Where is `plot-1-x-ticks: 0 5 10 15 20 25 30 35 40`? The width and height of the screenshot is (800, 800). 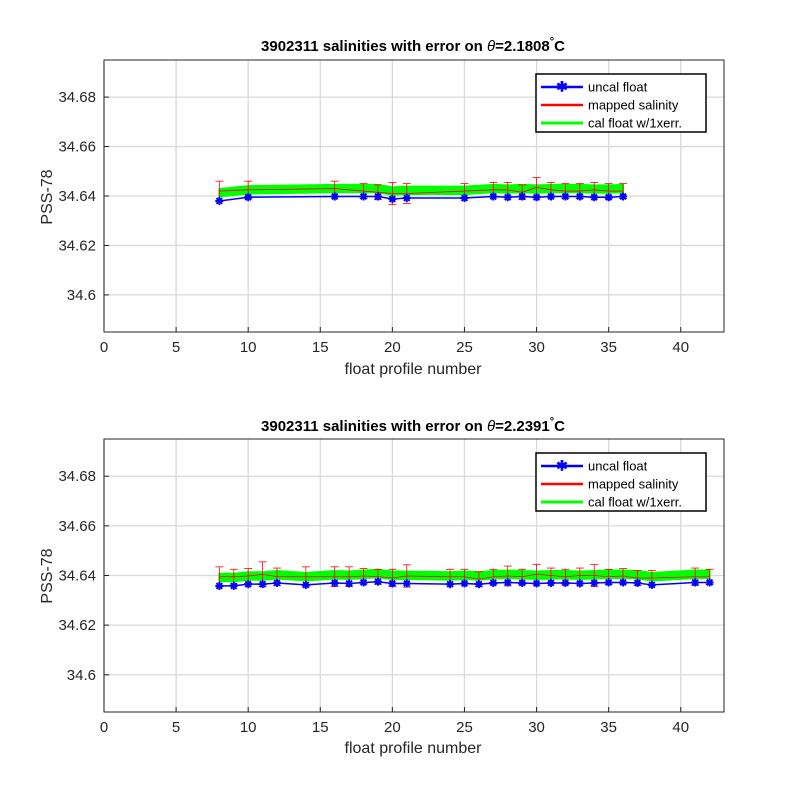 plot-1-x-ticks: 0 5 10 15 20 25 30 35 40 is located at coordinates (394, 341).